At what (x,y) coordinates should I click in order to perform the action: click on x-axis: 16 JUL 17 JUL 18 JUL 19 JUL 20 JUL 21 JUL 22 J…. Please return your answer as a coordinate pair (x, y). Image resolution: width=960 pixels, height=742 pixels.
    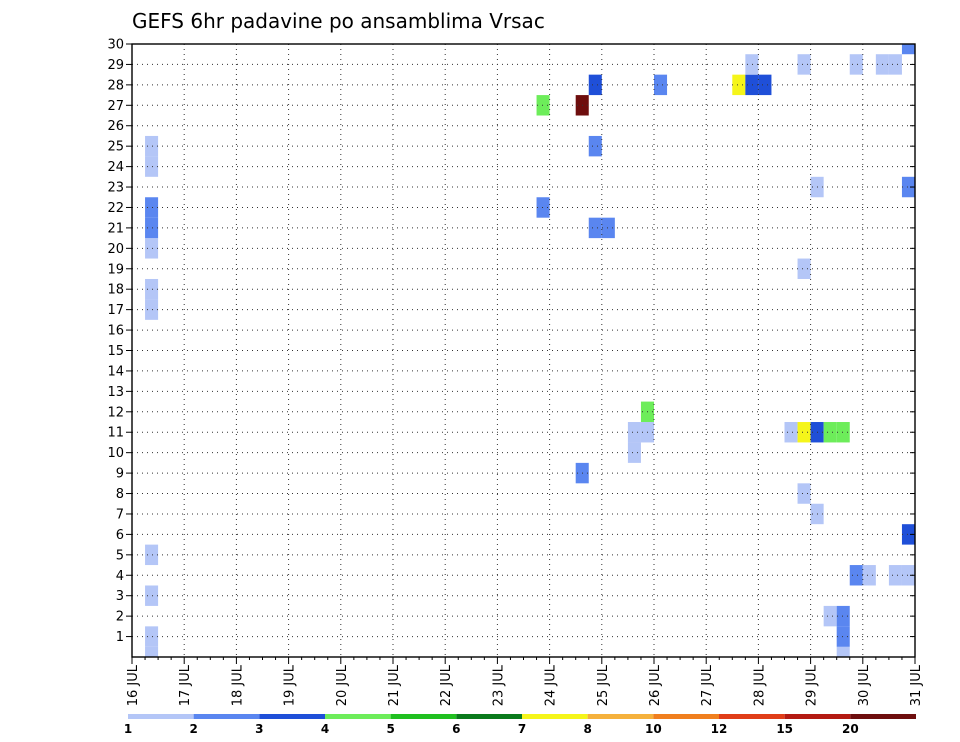
    Looking at the image, I should click on (525, 681).